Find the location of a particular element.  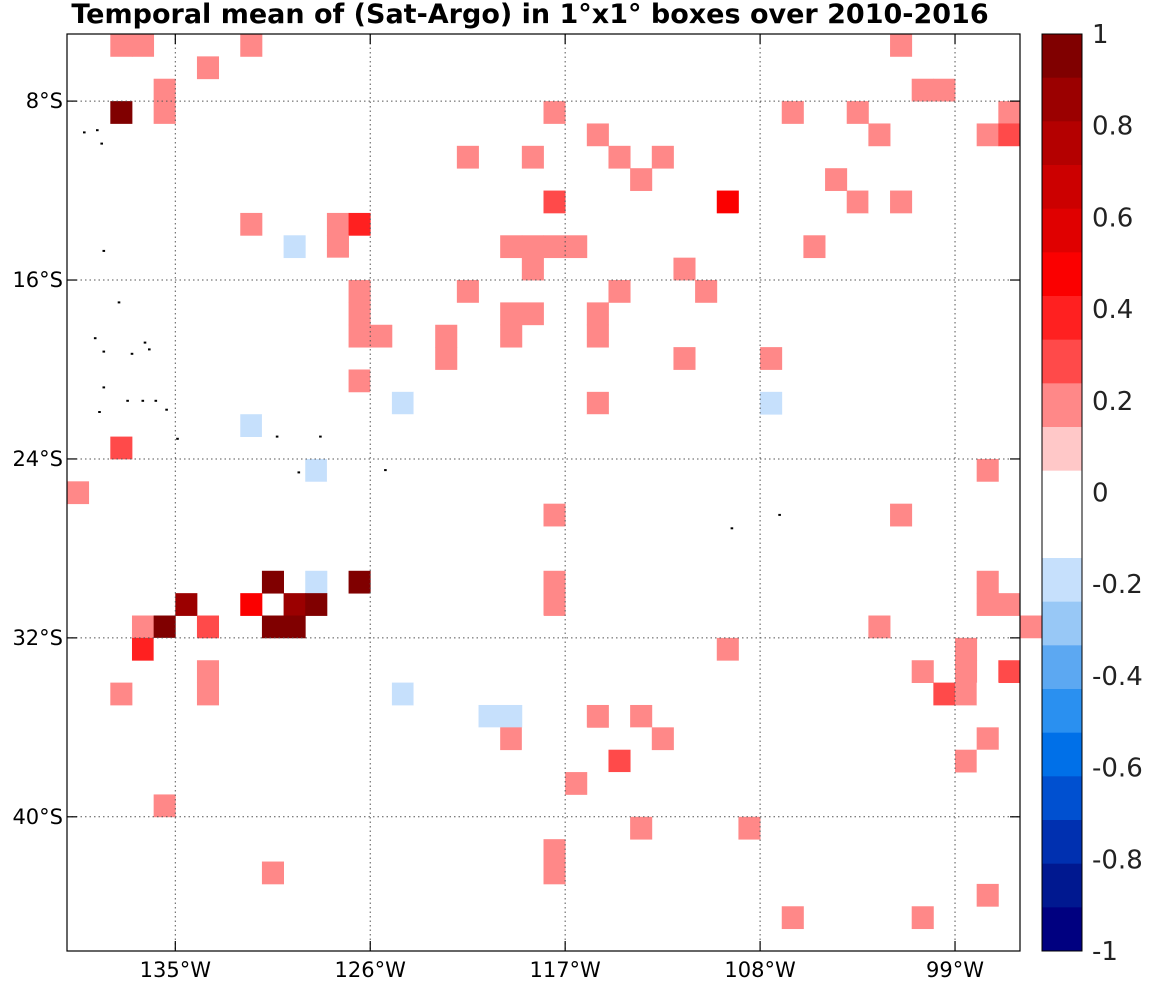

colorbar-tick-label: -1 is located at coordinates (1105, 952).